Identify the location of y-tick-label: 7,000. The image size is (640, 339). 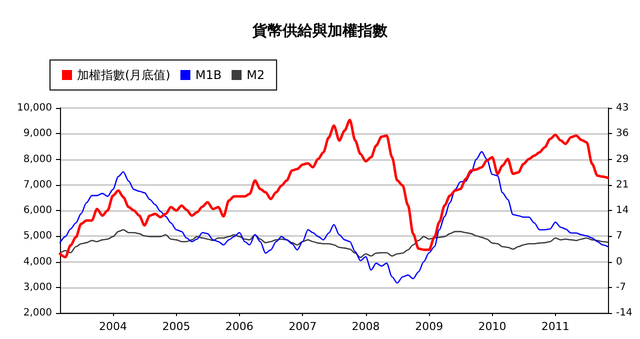
(37, 184).